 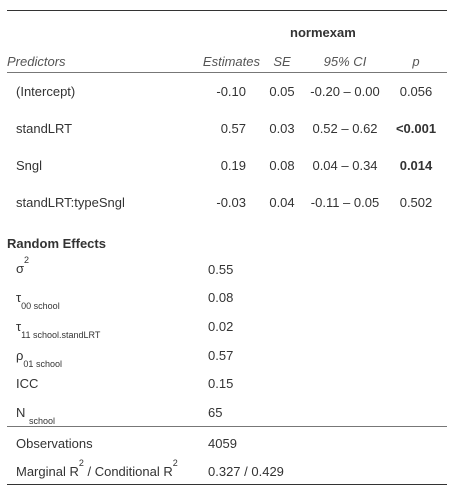 What do you see at coordinates (39, 358) in the screenshot?
I see `rho01-label: ρ01 school` at bounding box center [39, 358].